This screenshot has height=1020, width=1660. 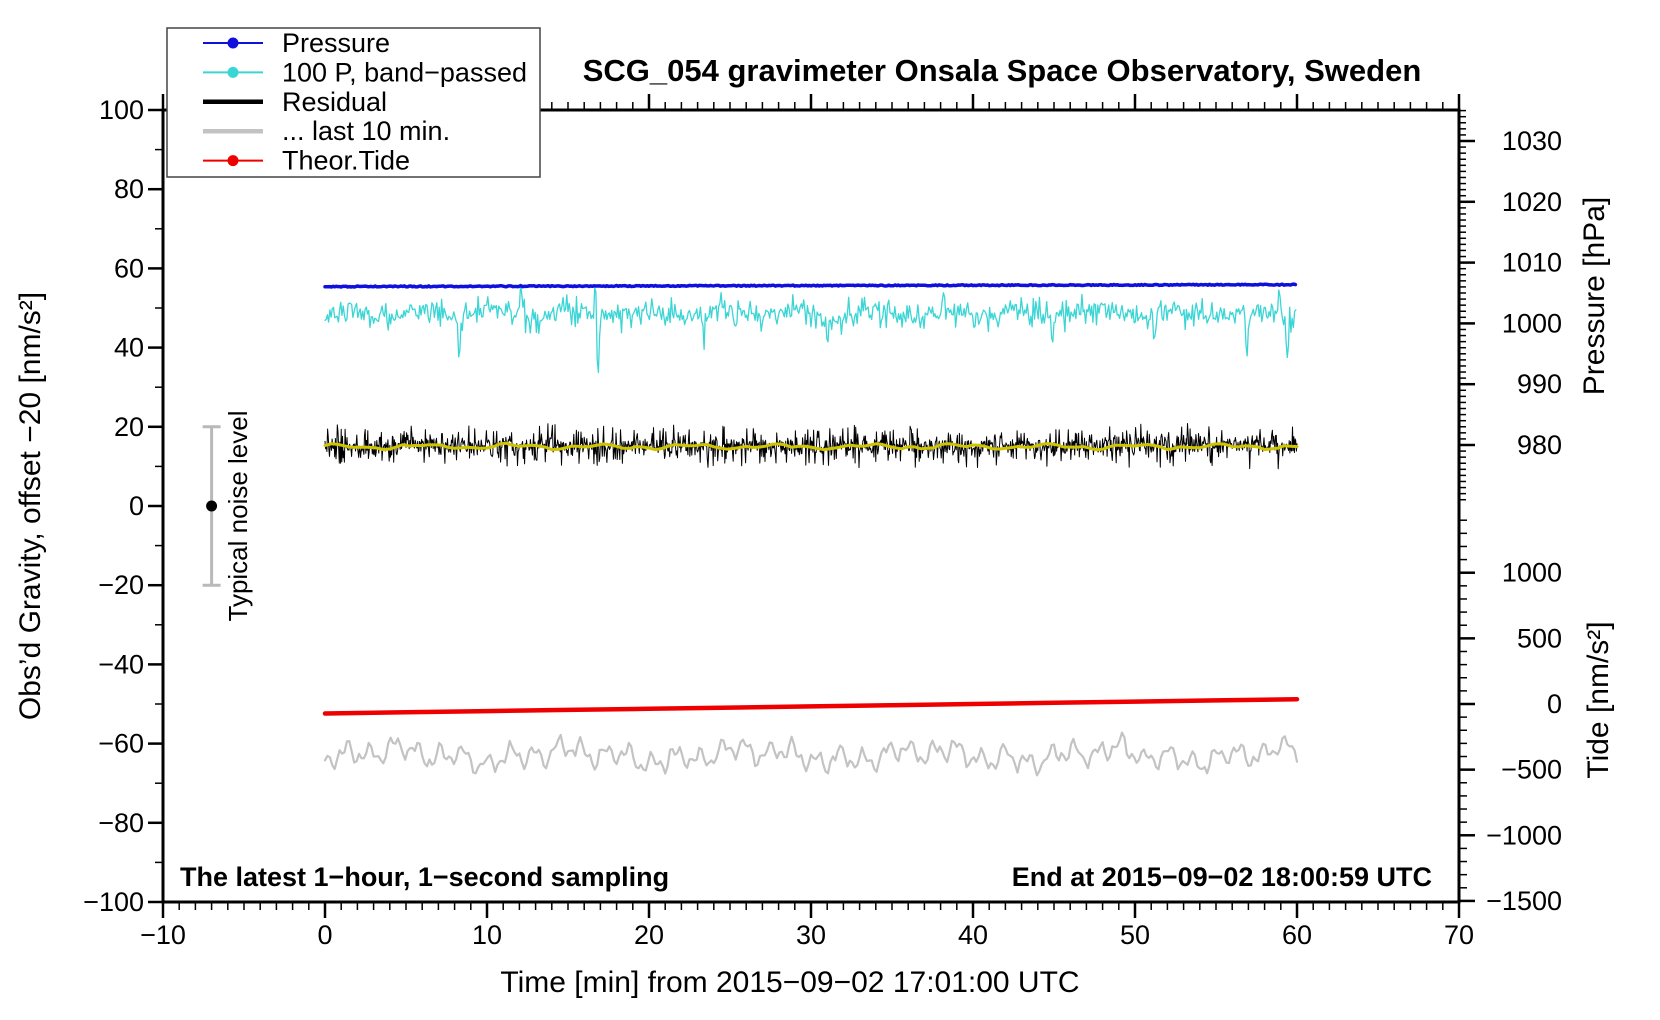 What do you see at coordinates (121, 823) in the screenshot?
I see `left-tick-label: −80` at bounding box center [121, 823].